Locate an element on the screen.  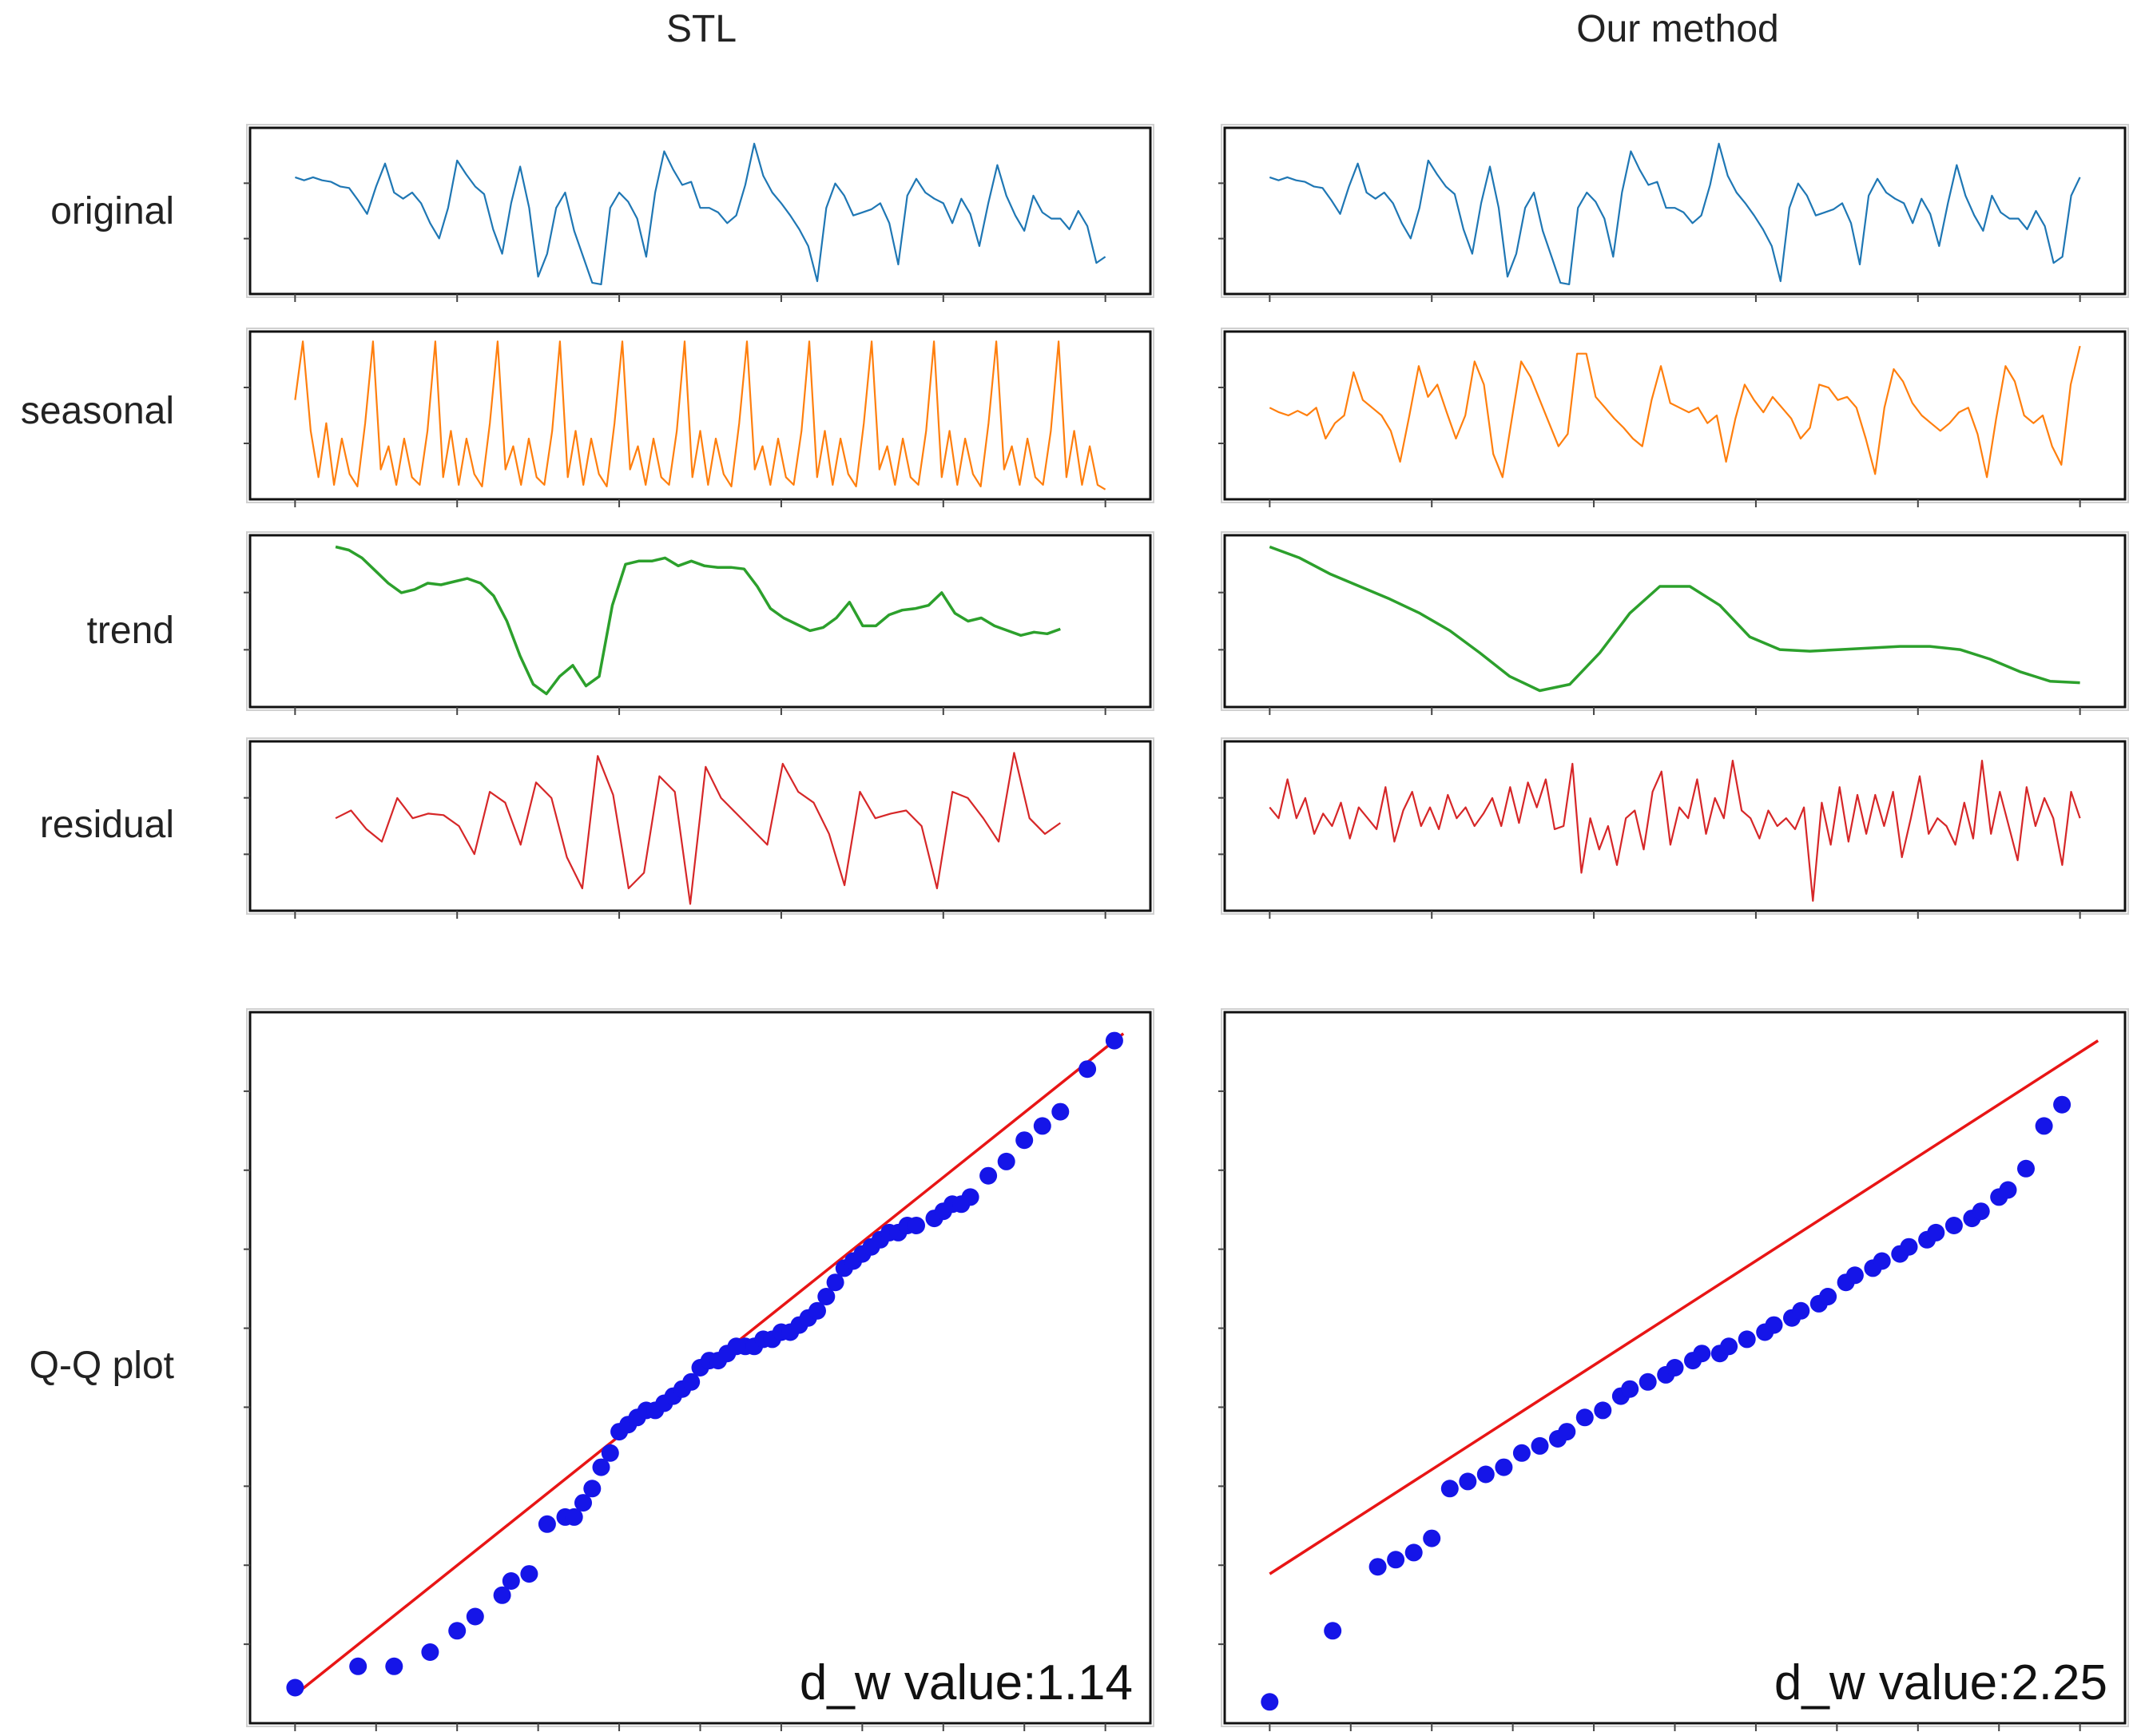
our-method-original-axes is located at coordinates (1675, 211).